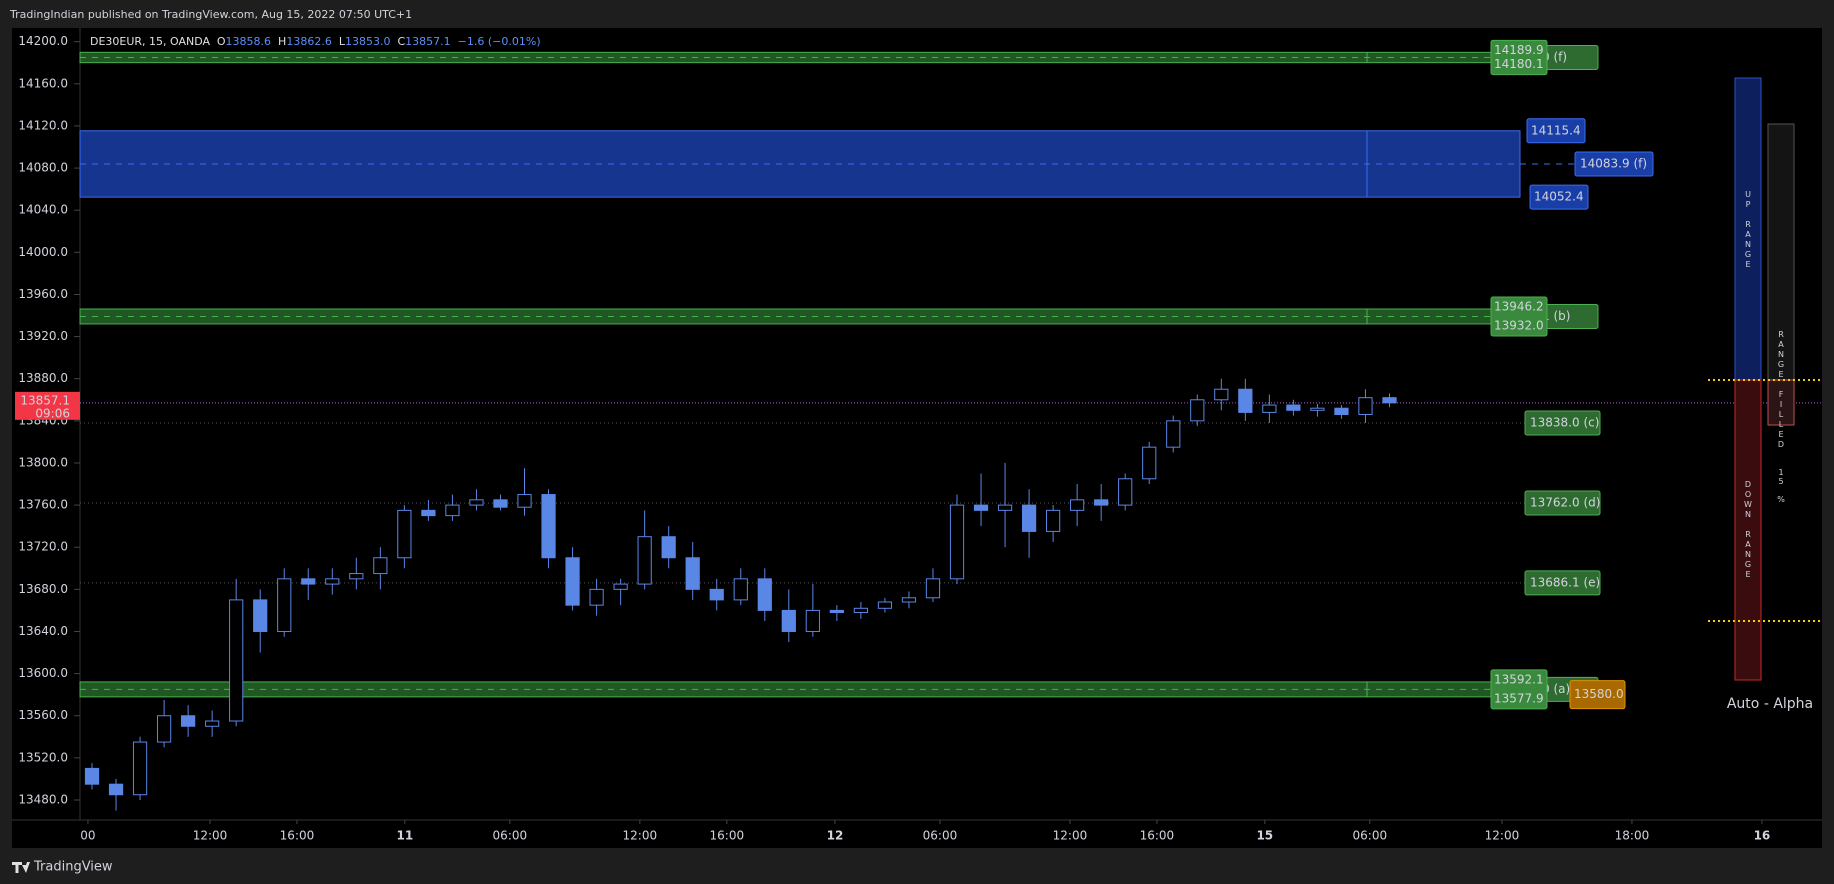 Image resolution: width=1834 pixels, height=884 pixels. What do you see at coordinates (1519, 64) in the screenshot?
I see `zone-bottom-label: 14180.1` at bounding box center [1519, 64].